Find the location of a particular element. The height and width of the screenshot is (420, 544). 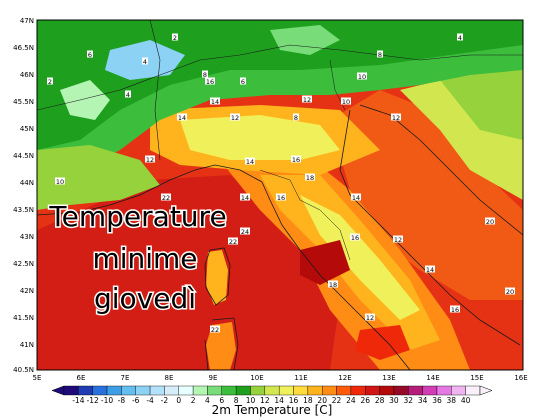

colorbar-tick-label: 28 is located at coordinates (380, 400).